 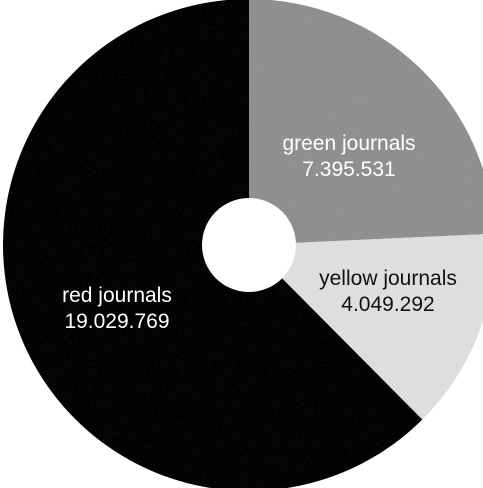 I want to click on slice-label-yellow-journals: yellow journals, so click(x=388, y=278).